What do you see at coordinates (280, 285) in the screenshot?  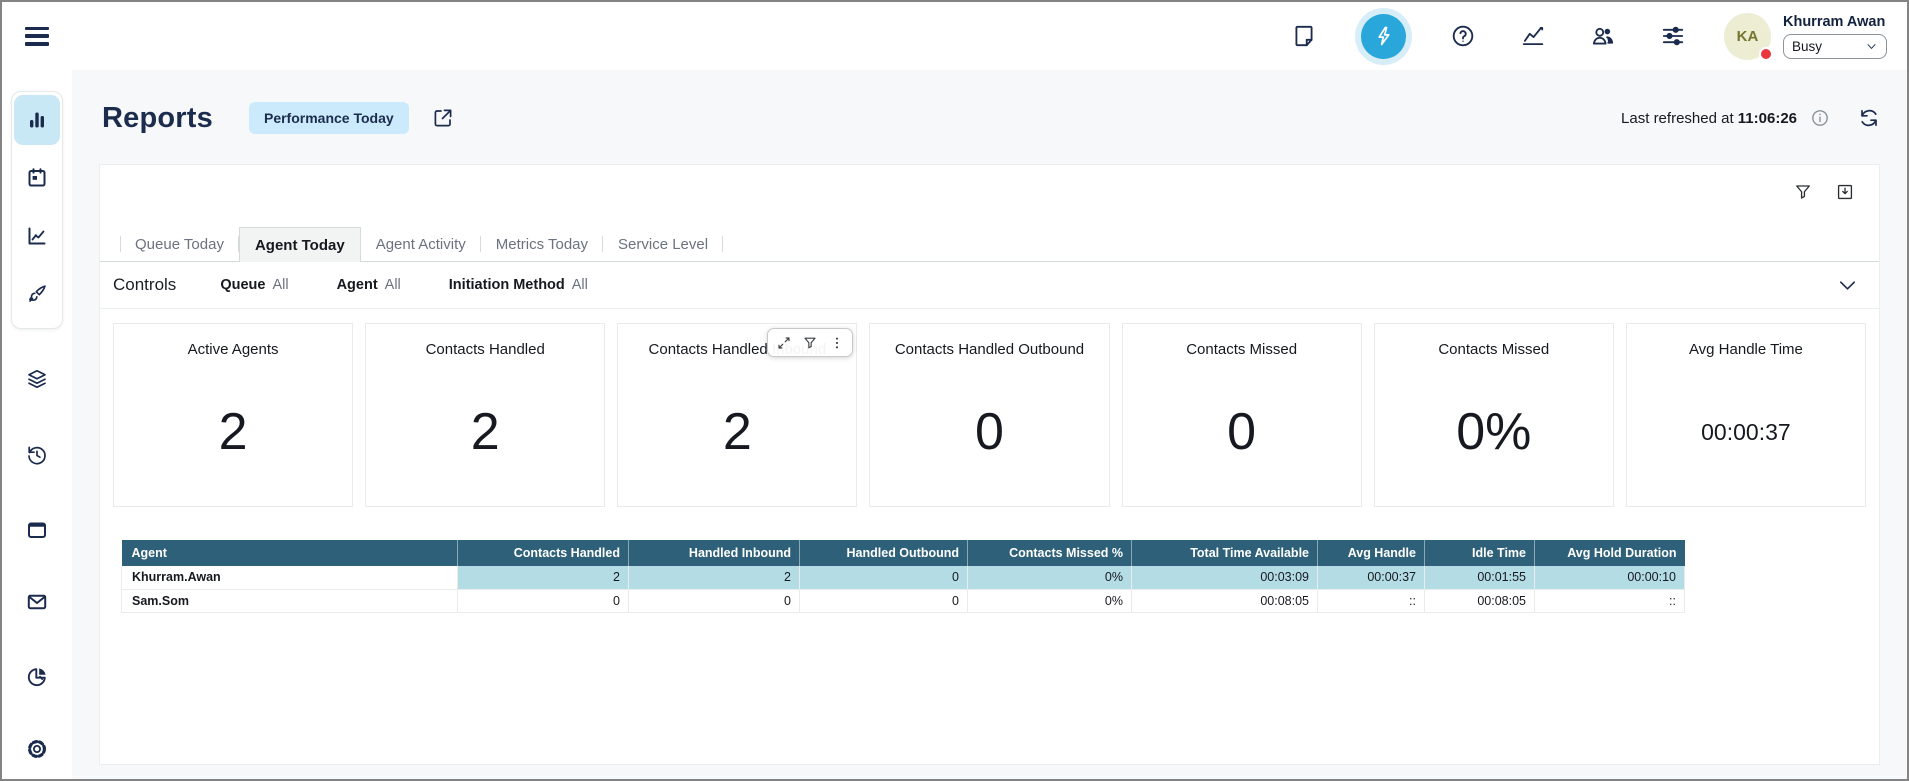 I see `filter-queue-value: All` at bounding box center [280, 285].